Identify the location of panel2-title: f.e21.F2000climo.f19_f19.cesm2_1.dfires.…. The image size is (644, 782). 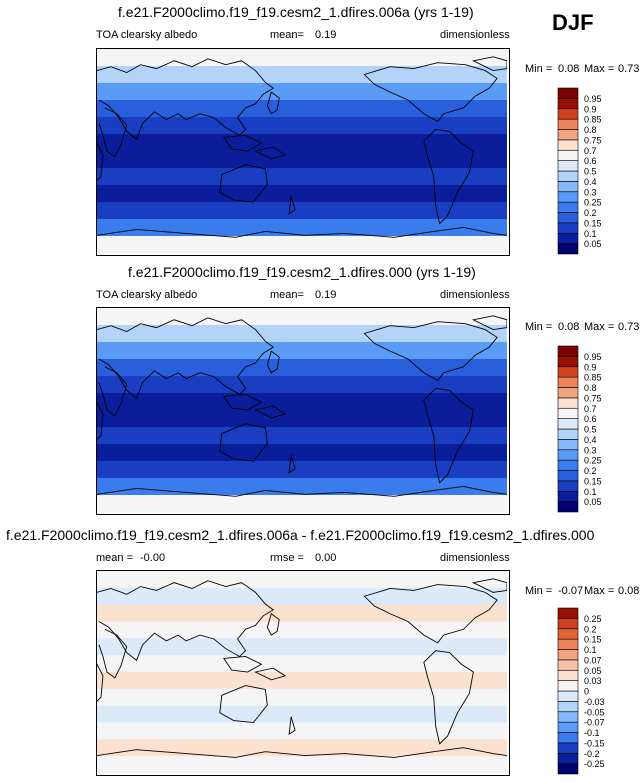
(302, 272).